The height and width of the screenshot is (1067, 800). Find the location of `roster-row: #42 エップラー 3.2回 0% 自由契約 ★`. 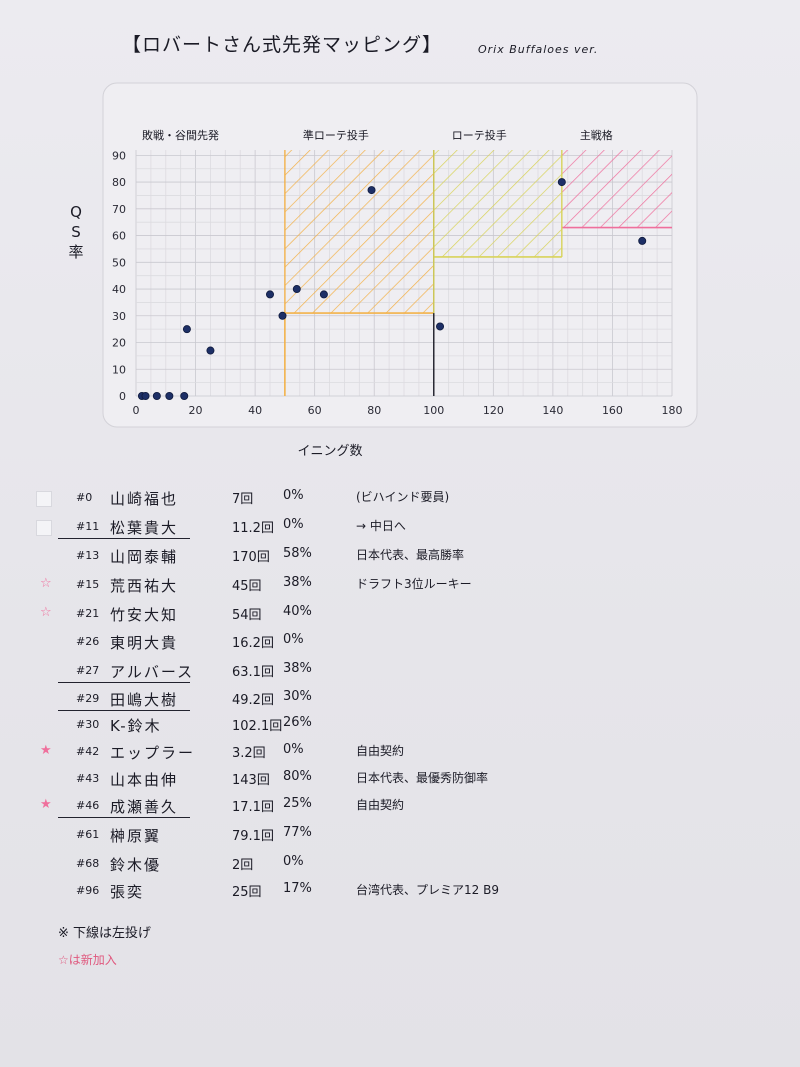

roster-row: #42 エップラー 3.2回 0% 自由契約 ★ is located at coordinates (400, 753).